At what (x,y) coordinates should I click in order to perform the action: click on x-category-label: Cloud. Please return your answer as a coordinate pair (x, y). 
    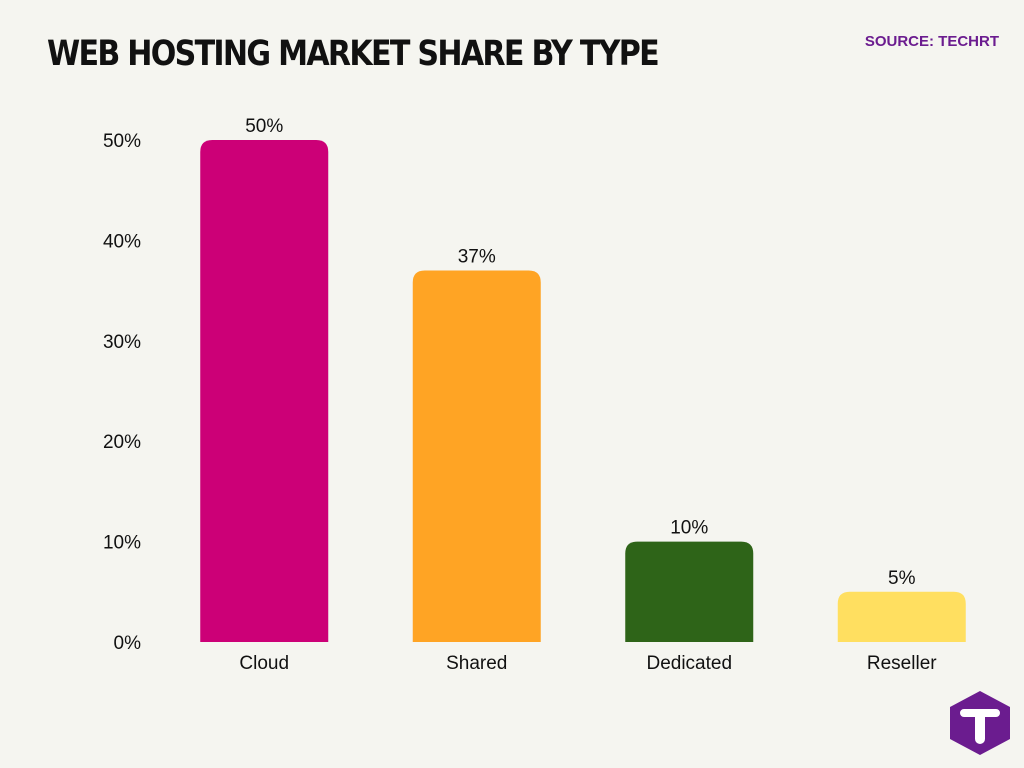
    Looking at the image, I should click on (264, 663).